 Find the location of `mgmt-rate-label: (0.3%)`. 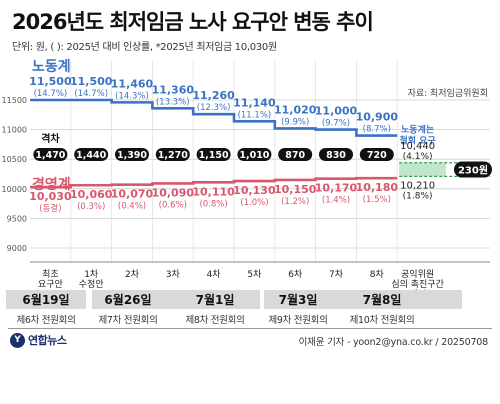

mgmt-rate-label: (0.3%) is located at coordinates (91, 207).